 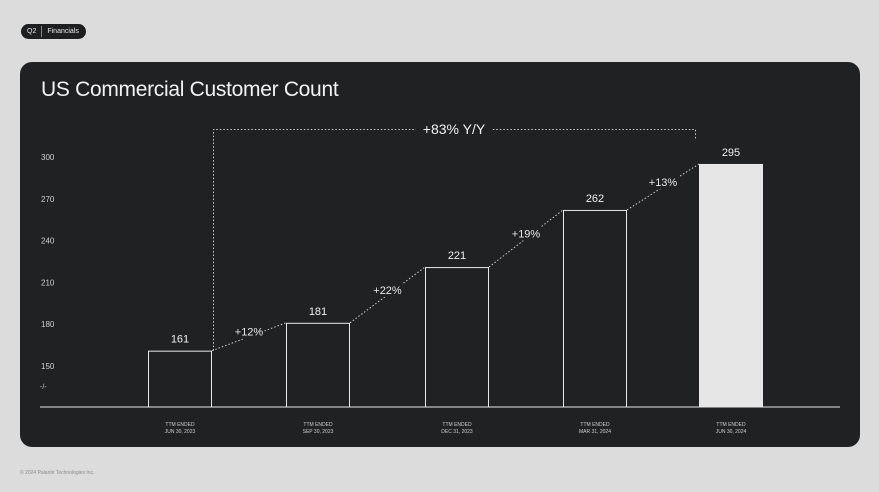 I want to click on data-label: 181, so click(x=318, y=312).